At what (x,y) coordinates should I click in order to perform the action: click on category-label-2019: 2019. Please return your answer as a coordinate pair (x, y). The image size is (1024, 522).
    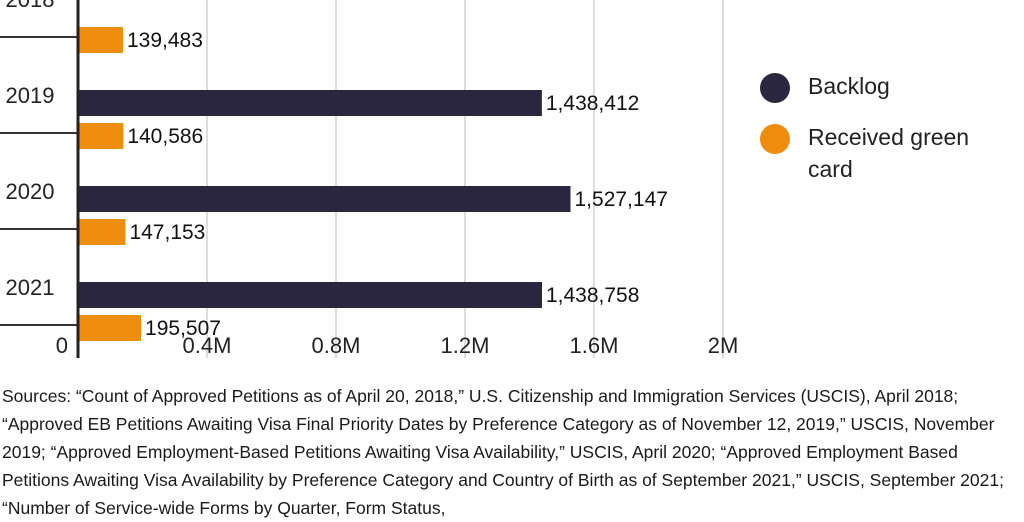
    Looking at the image, I should click on (30, 95).